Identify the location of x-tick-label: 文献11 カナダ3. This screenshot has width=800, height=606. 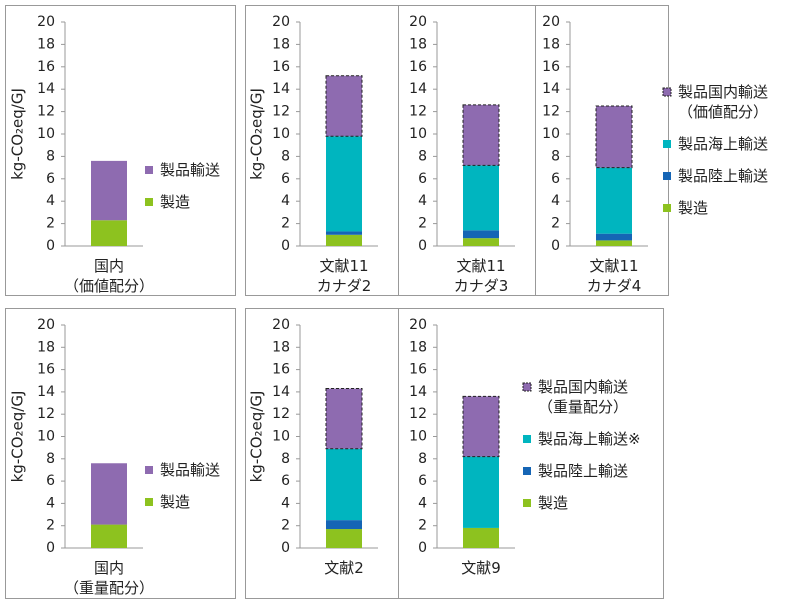
(481, 276).